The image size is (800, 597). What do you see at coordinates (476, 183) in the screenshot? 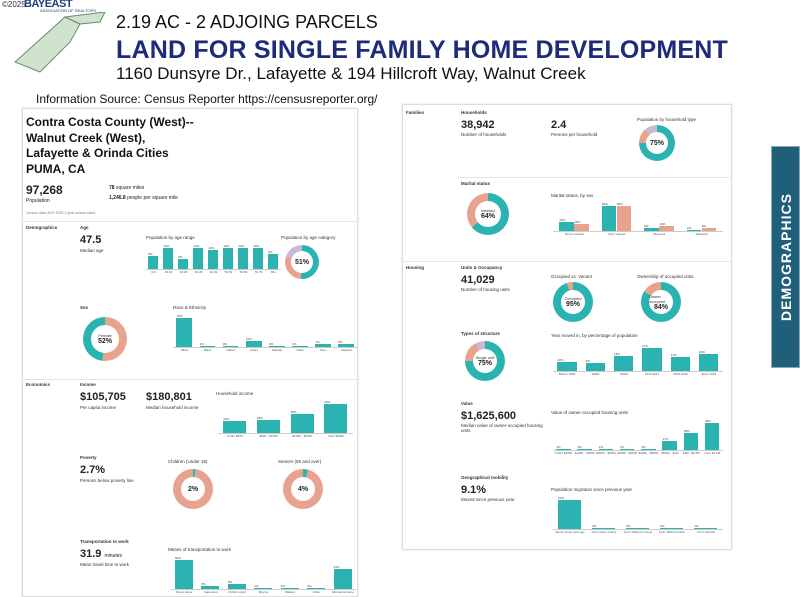
I see `marital-heading: Marital status` at bounding box center [476, 183].